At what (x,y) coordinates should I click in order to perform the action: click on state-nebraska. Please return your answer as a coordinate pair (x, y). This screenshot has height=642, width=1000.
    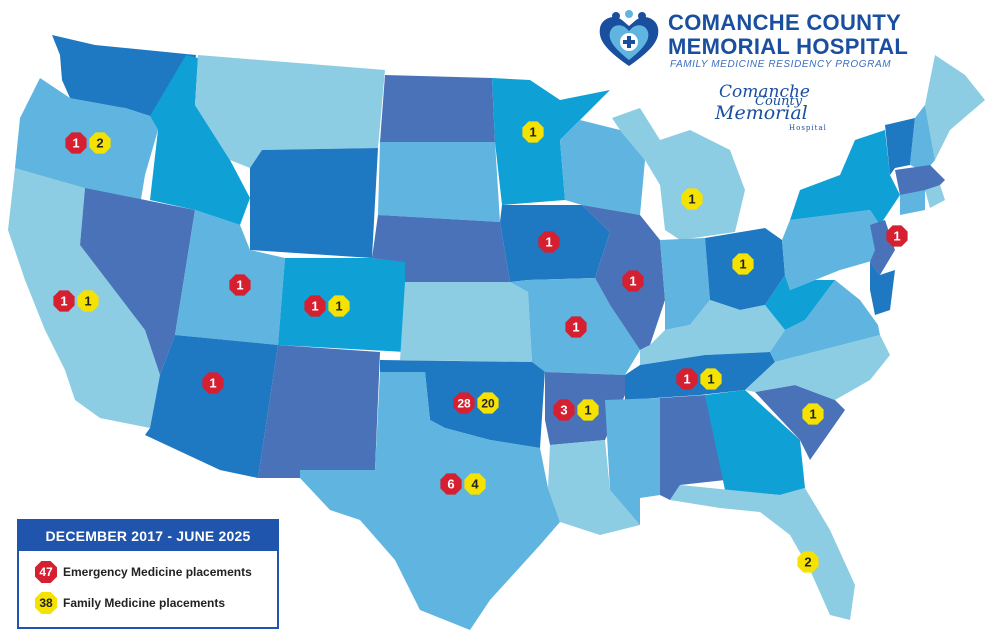
    Looking at the image, I should click on (441, 248).